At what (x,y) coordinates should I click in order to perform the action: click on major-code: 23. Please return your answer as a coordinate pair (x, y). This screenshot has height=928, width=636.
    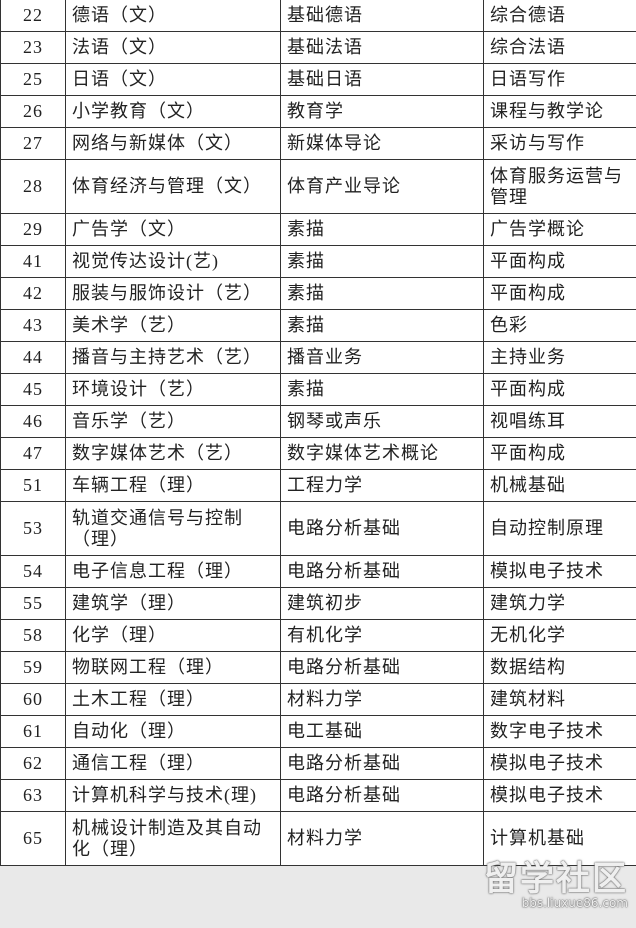
    Looking at the image, I should click on (33, 47).